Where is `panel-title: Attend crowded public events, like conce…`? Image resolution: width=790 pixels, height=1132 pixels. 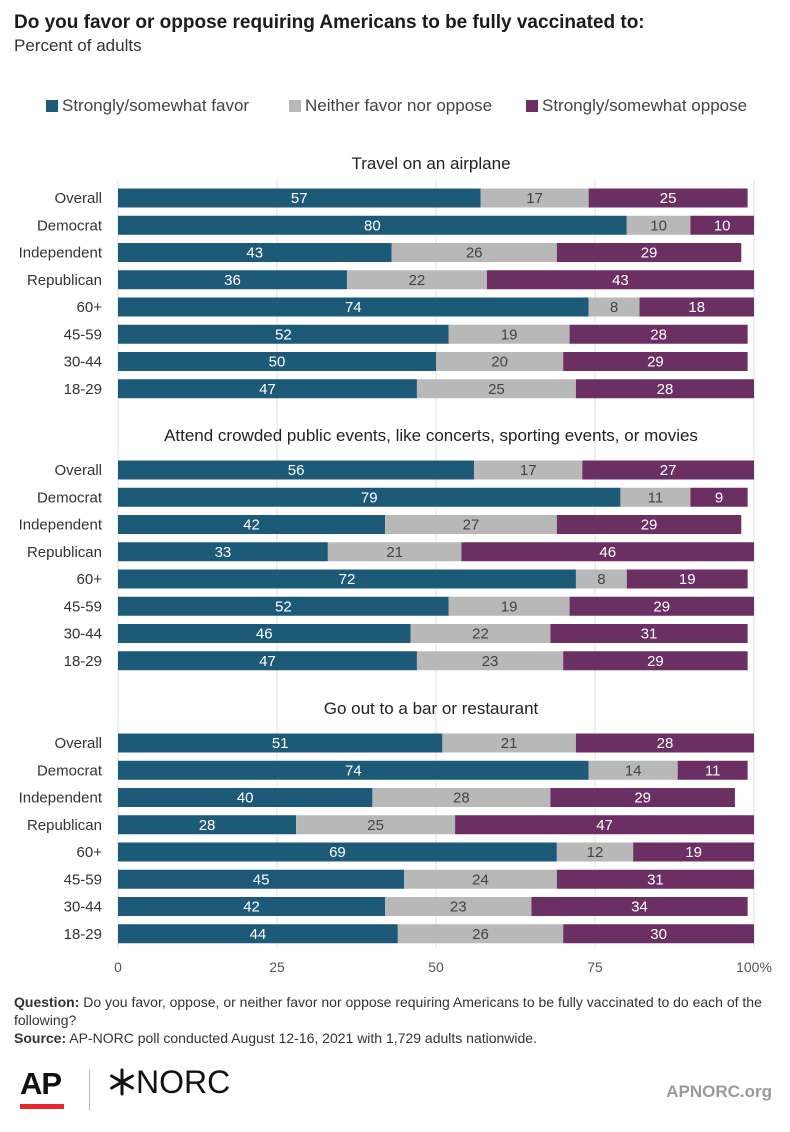 panel-title: Attend crowded public events, like conce… is located at coordinates (431, 435).